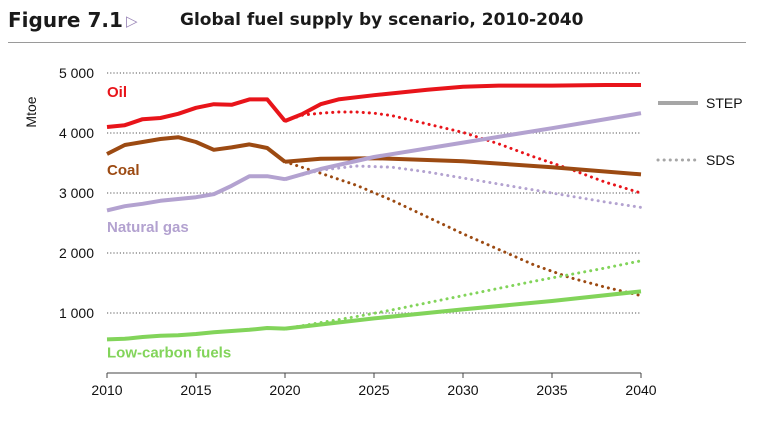 This screenshot has height=421, width=768. What do you see at coordinates (699, 131) in the screenshot?
I see `legend: STEP SDS` at bounding box center [699, 131].